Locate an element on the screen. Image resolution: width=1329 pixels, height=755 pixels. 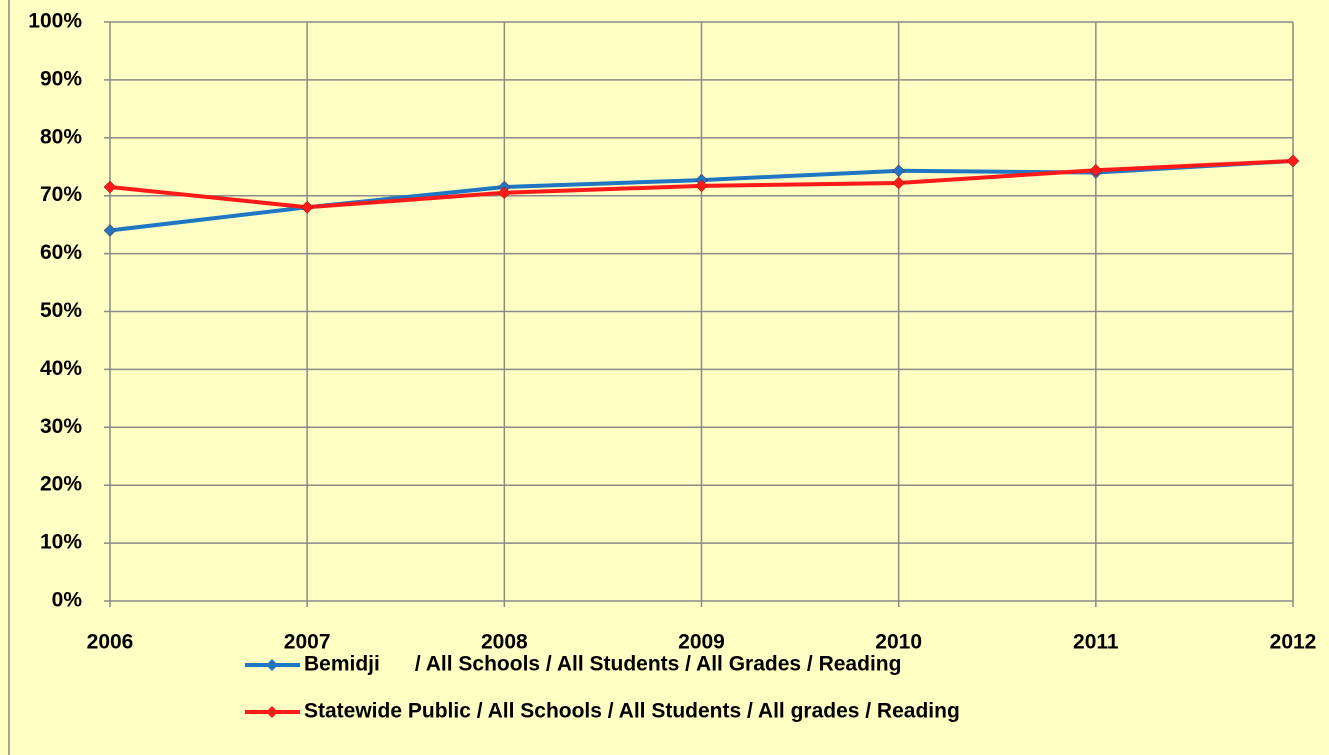
x-tick-label: 2012 is located at coordinates (1293, 642).